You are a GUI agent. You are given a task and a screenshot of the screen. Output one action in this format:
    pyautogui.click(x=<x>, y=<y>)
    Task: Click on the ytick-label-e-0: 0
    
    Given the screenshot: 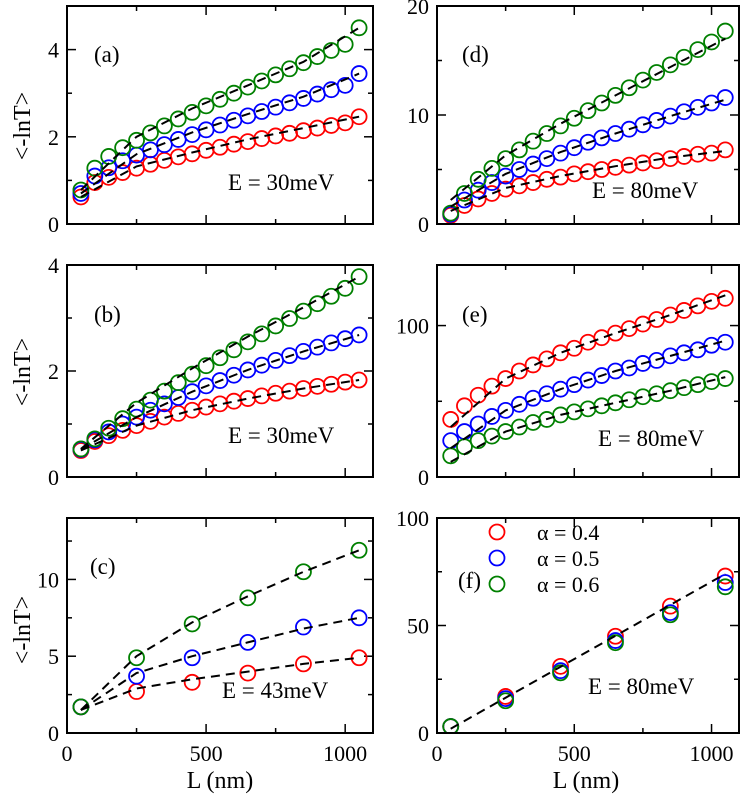 What is the action you would take?
    pyautogui.click(x=423, y=477)
    